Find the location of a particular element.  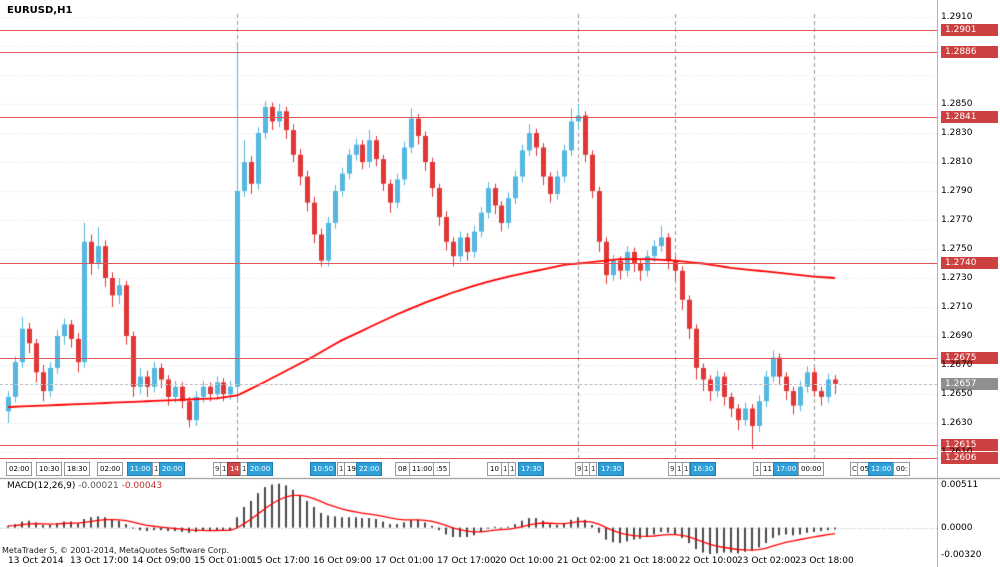

time-axis-label: 21 Oct 18:00 is located at coordinates (648, 561).